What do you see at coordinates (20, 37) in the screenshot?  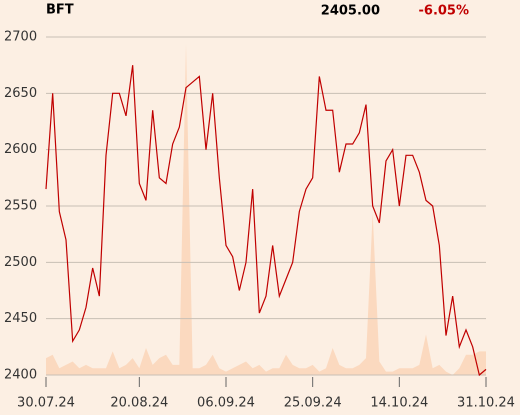 I see `y-tick-label: 2700` at bounding box center [20, 37].